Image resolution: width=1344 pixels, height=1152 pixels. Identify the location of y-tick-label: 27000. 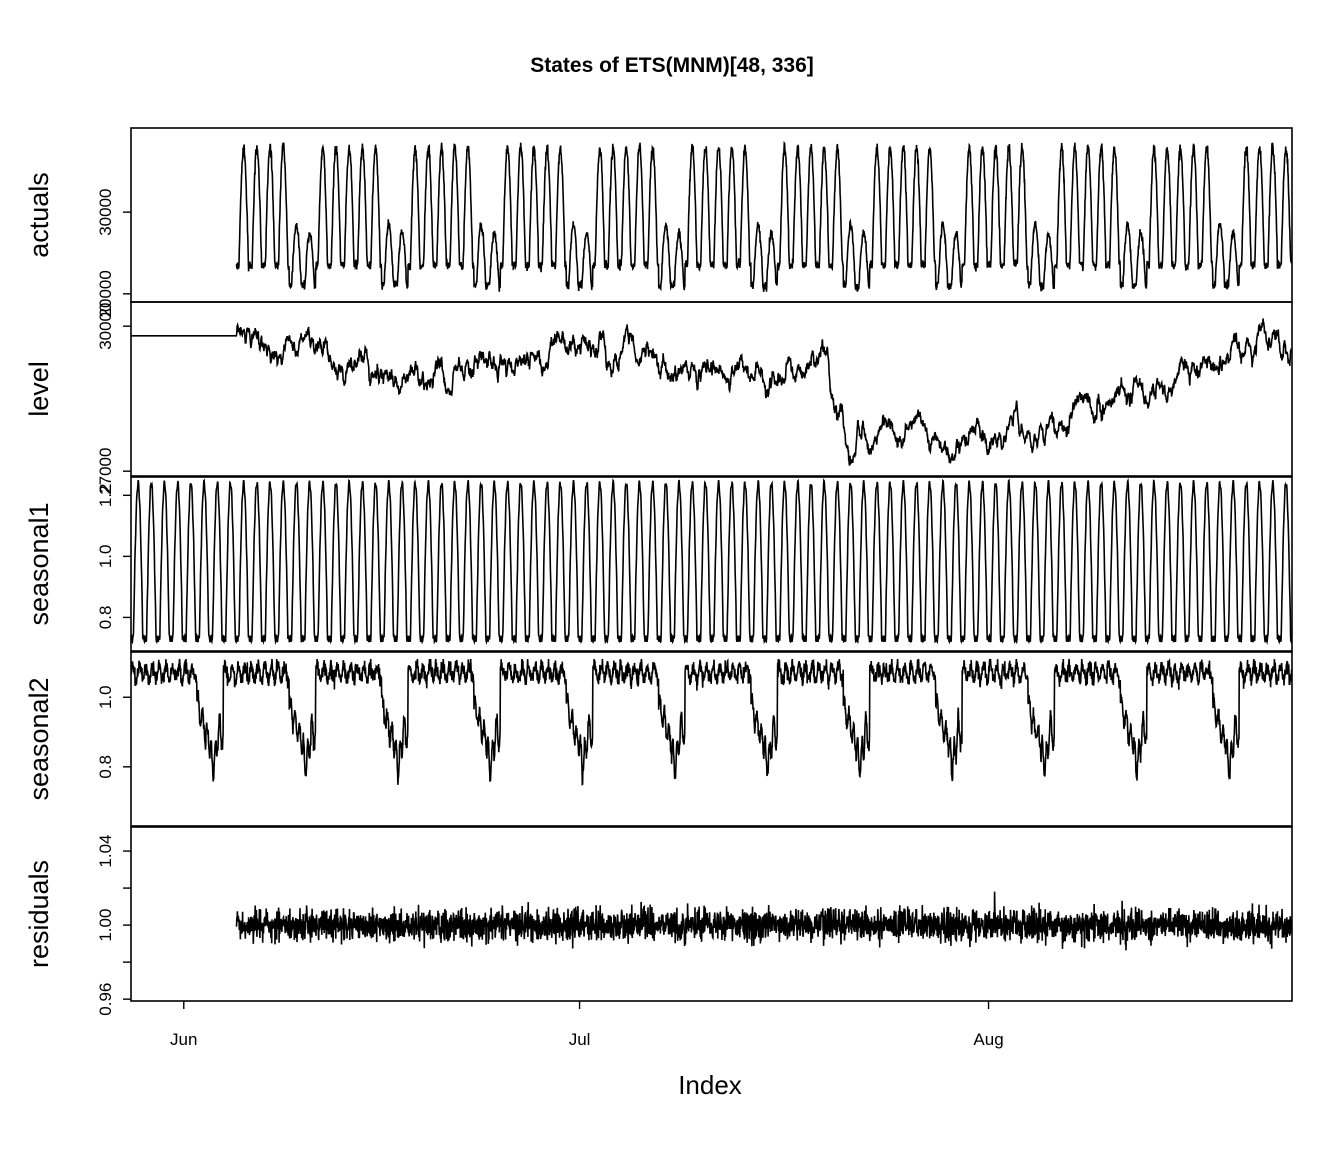
(105, 471).